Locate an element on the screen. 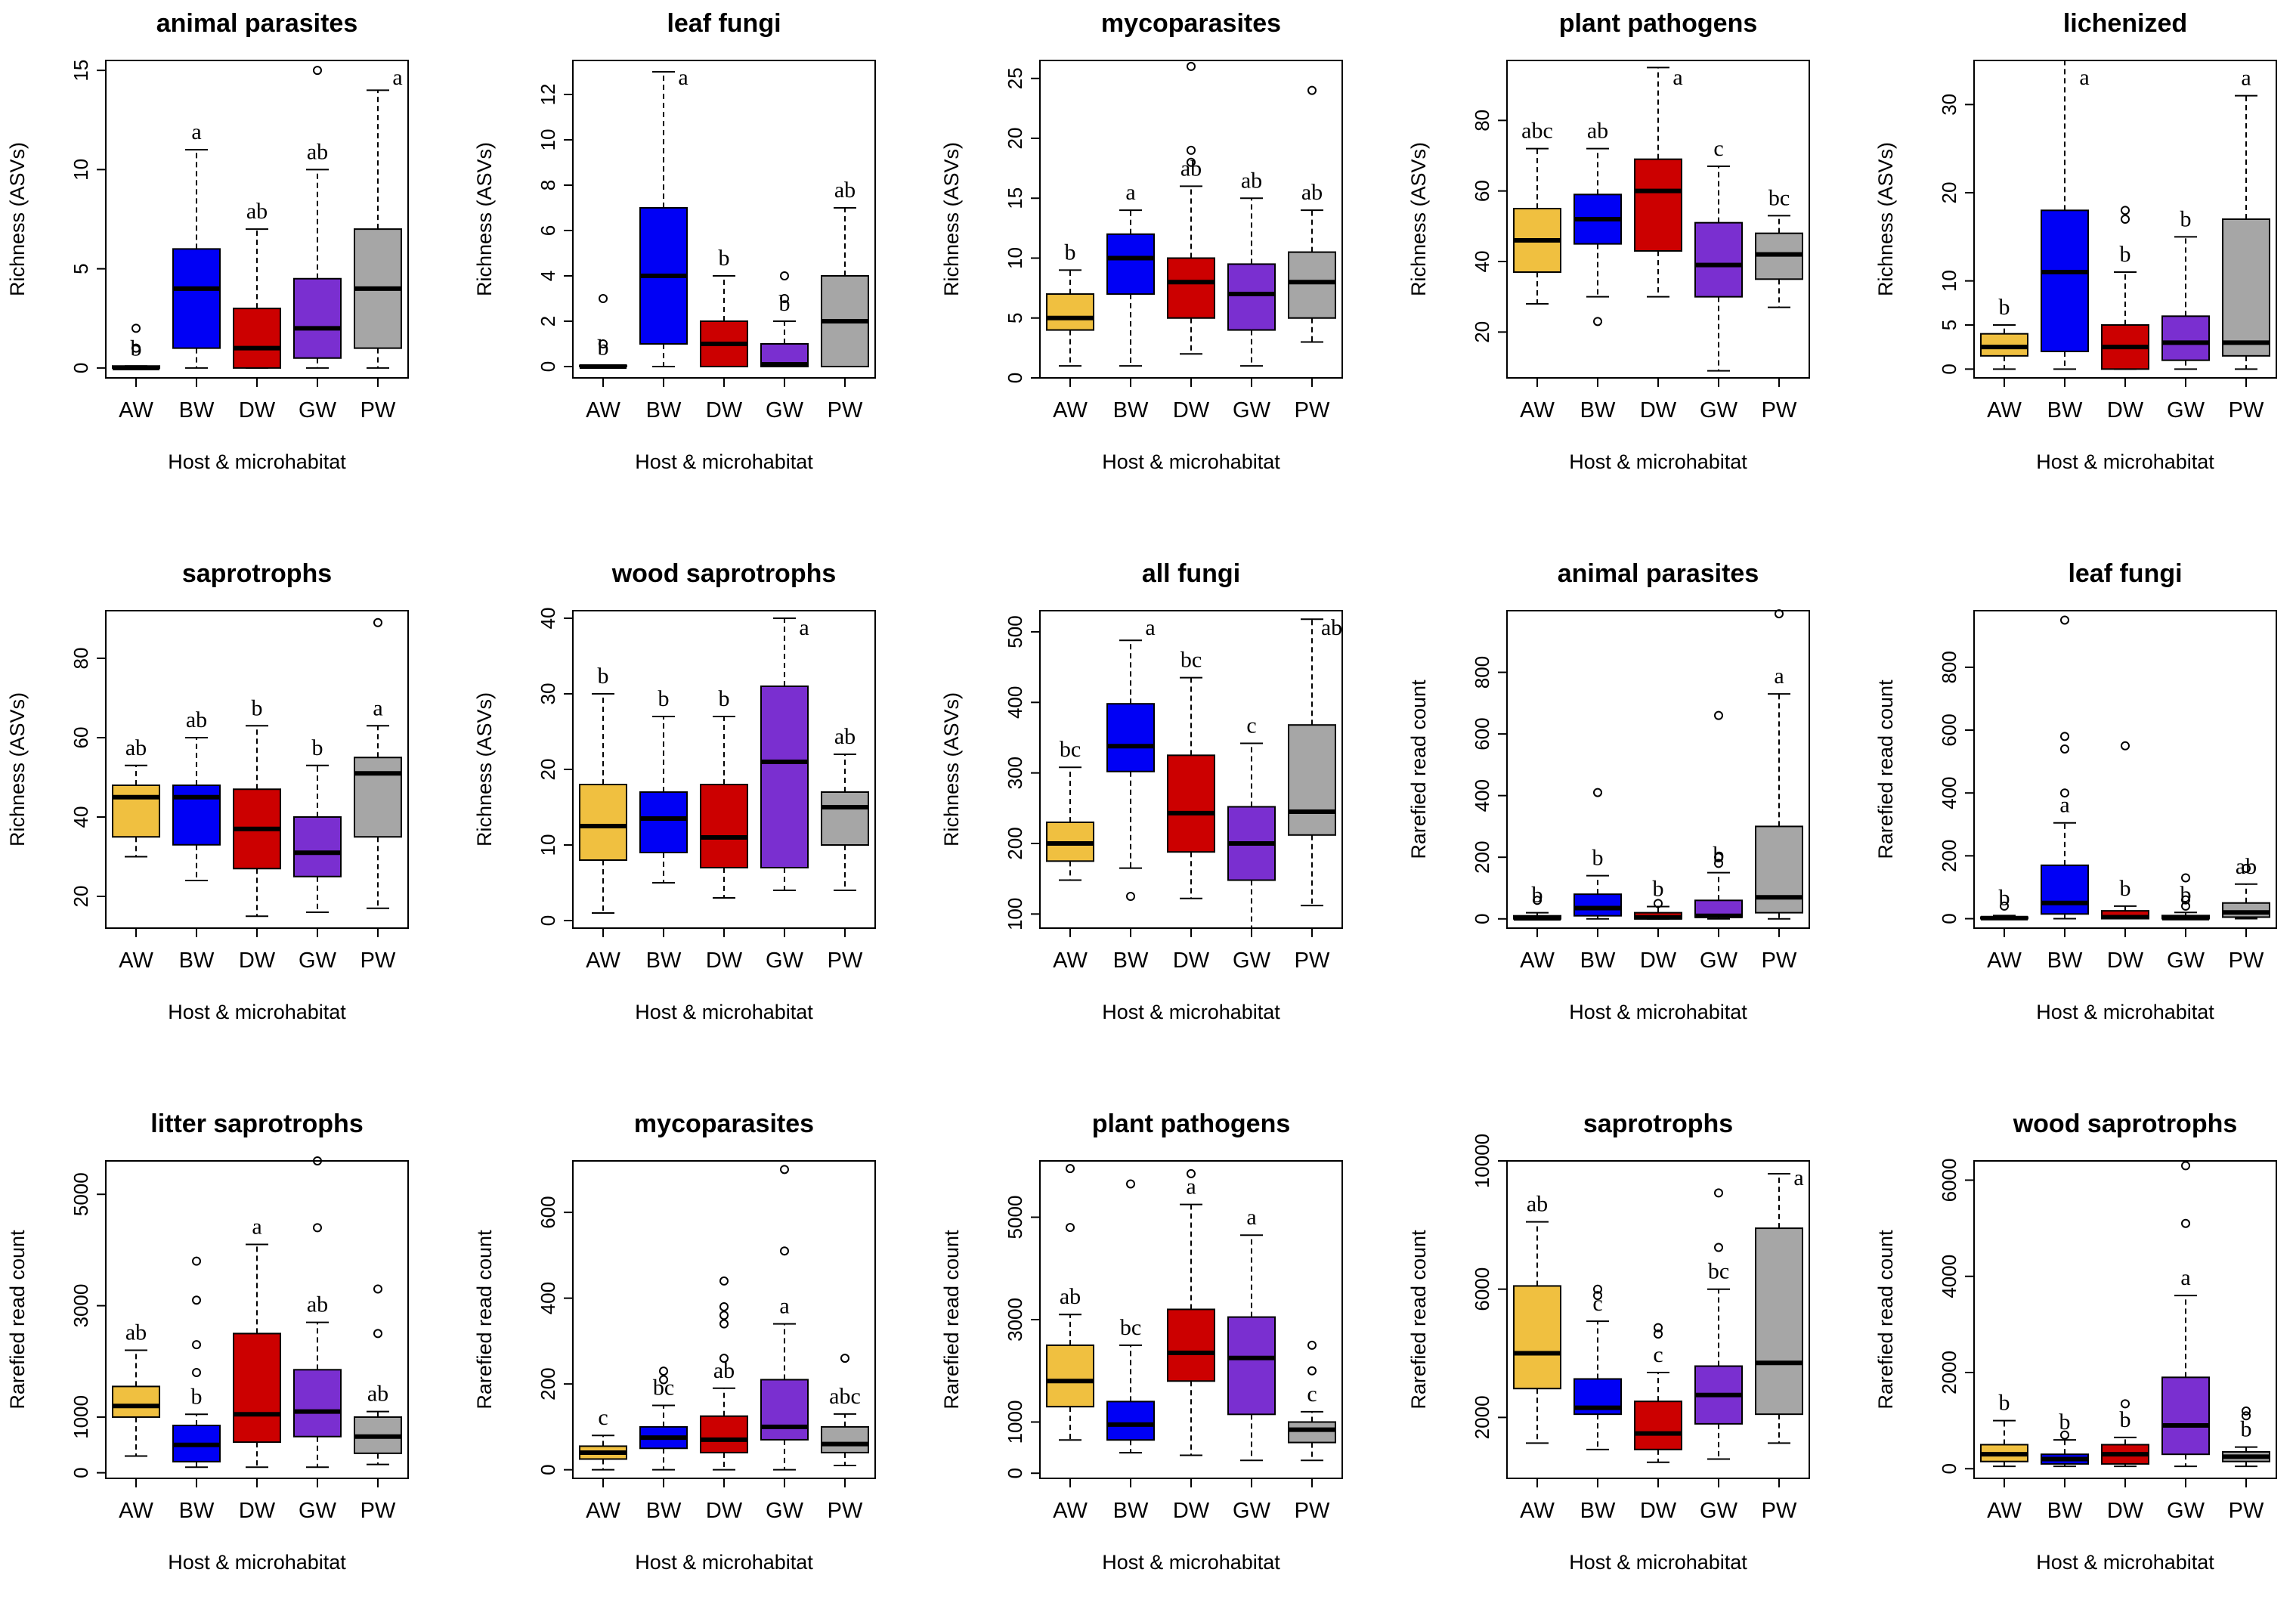 Image resolution: width=2296 pixels, height=1597 pixels. y-tick-label: 1000 is located at coordinates (1015, 1422).